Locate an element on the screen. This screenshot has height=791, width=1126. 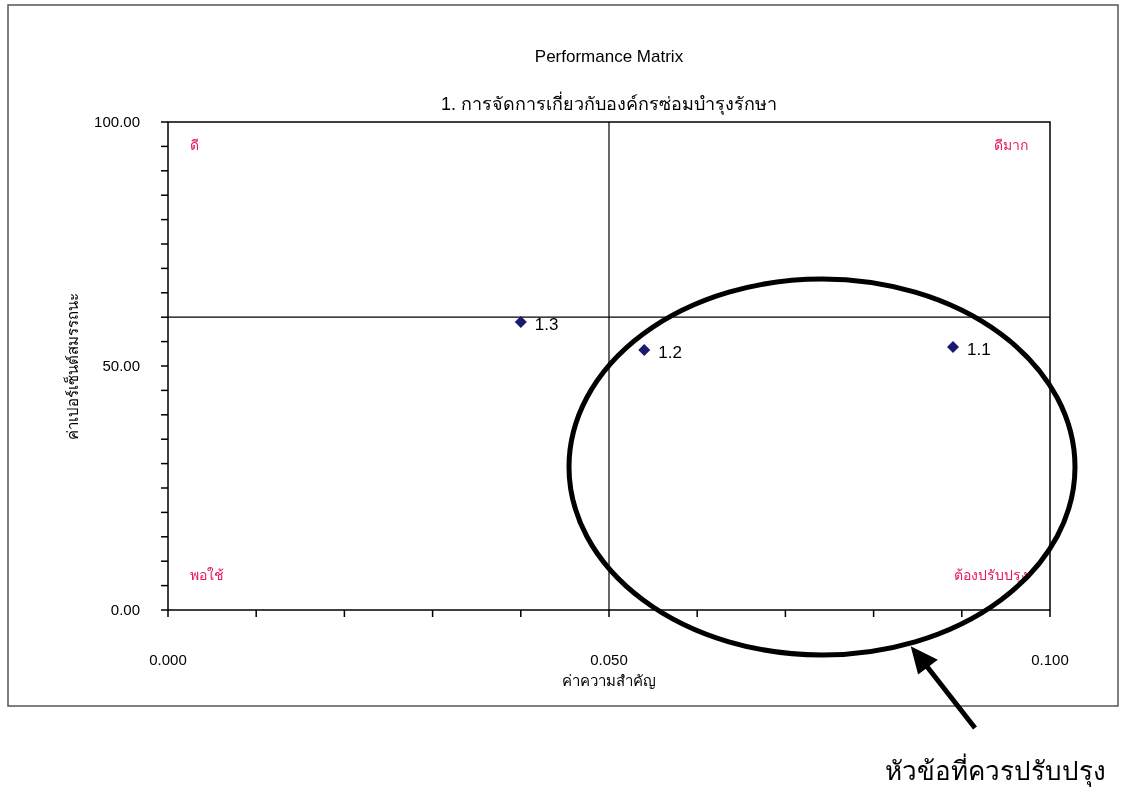
x-tick-label: 0.000 is located at coordinates (168, 659).